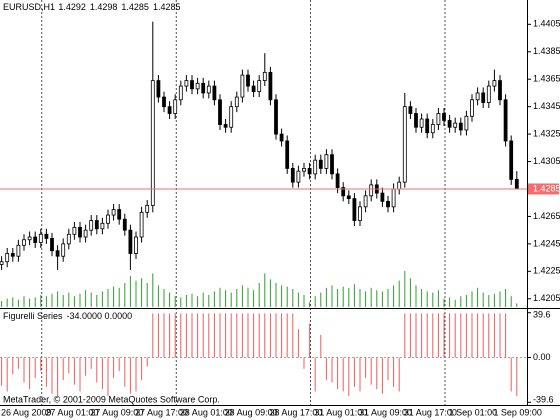 This screenshot has height=420, width=560. I want to click on indicator-header: Figurelli Series -34.0000 0.0000, so click(67, 316).